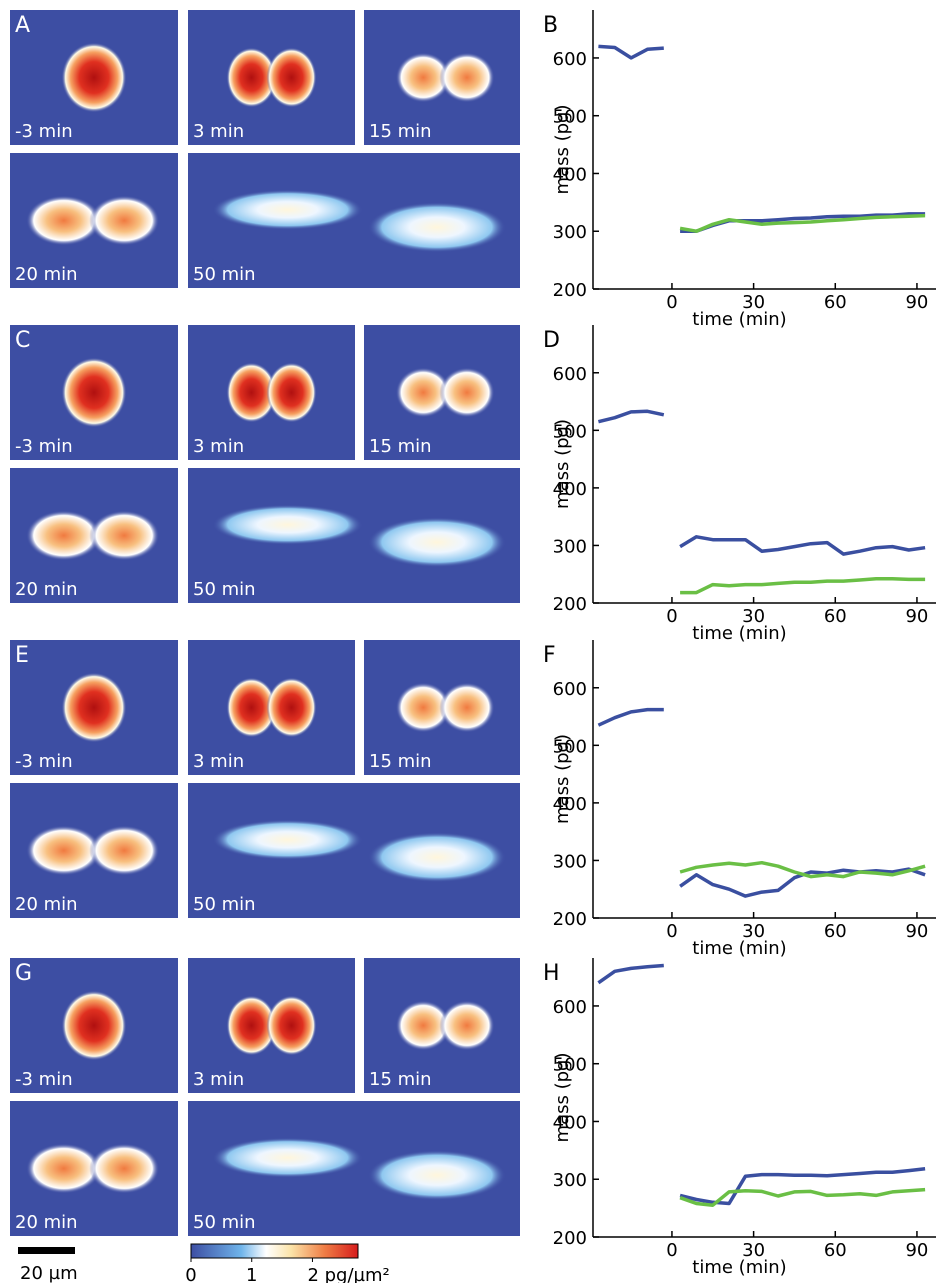 The width and height of the screenshot is (936, 1287). Describe the element at coordinates (551, 340) in the screenshot. I see `panel-letter: D` at that location.